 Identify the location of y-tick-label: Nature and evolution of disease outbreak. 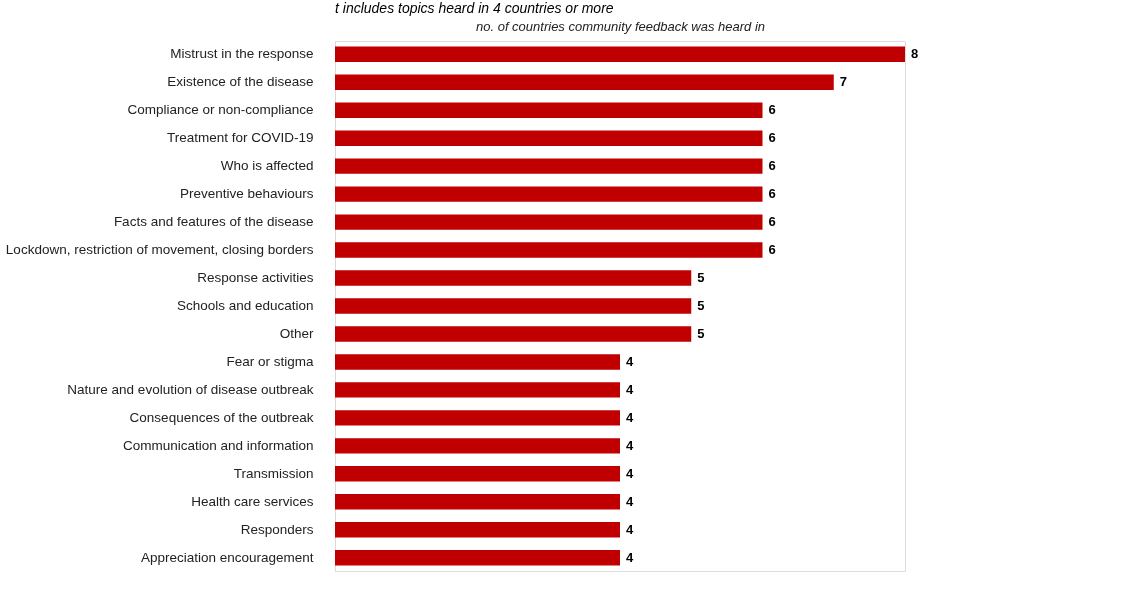
(190, 389).